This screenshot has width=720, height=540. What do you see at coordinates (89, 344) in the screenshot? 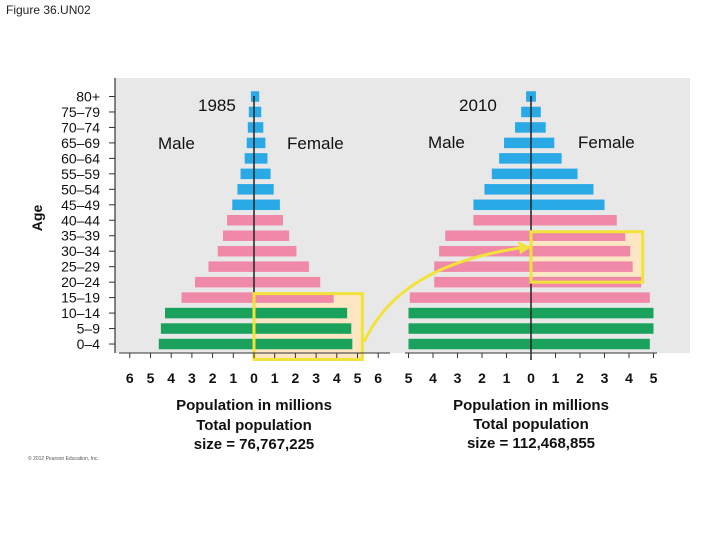
I see `age-tick-label: 0–4` at bounding box center [89, 344].